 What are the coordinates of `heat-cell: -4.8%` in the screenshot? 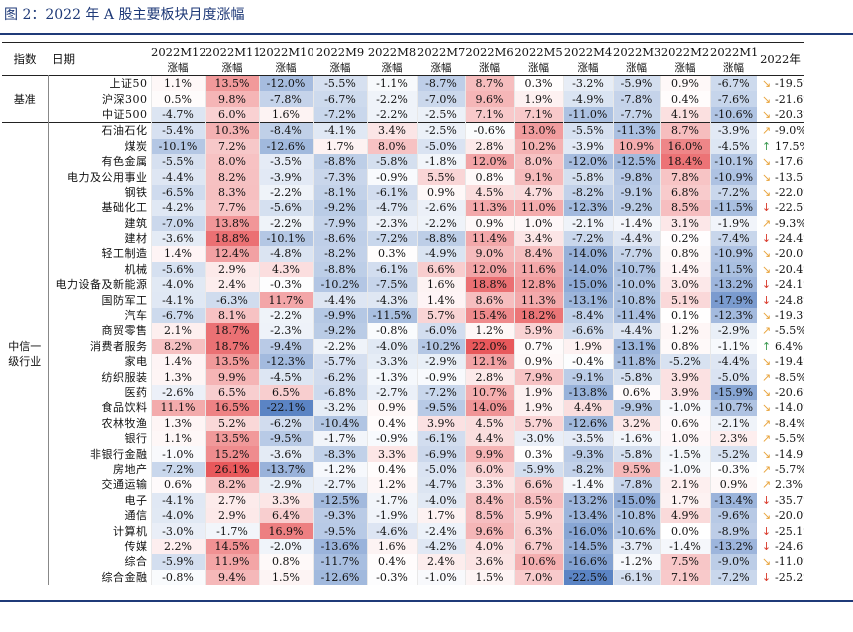 It's located at (285, 254).